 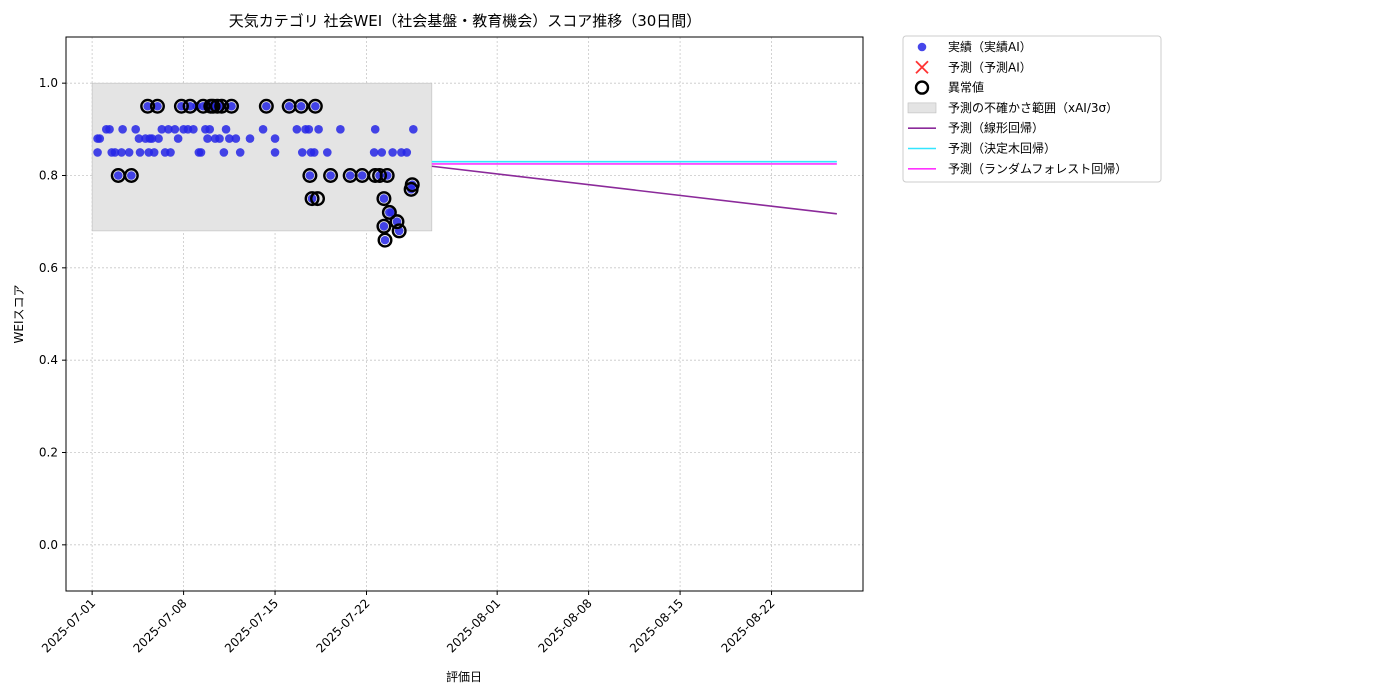 I want to click on x-tick-label: 2025-07-01, so click(x=68, y=625).